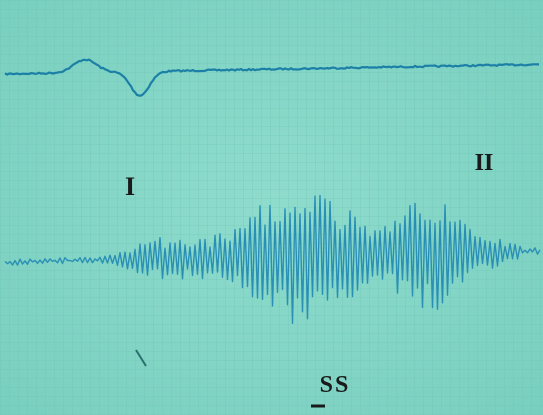 The width and height of the screenshot is (543, 415). What do you see at coordinates (271, 77) in the screenshot?
I see `upper-trace` at bounding box center [271, 77].